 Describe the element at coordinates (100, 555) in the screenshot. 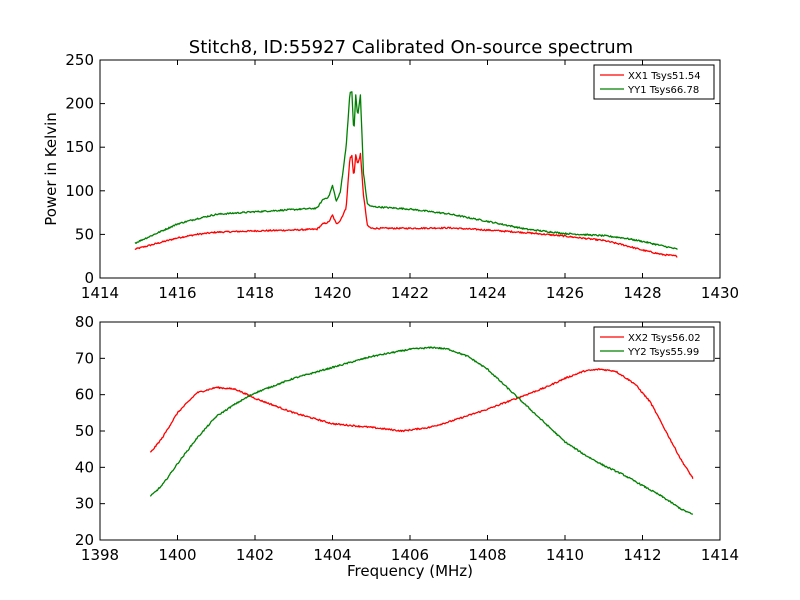

I see `bottom-xtick-label-0: 1398` at that location.